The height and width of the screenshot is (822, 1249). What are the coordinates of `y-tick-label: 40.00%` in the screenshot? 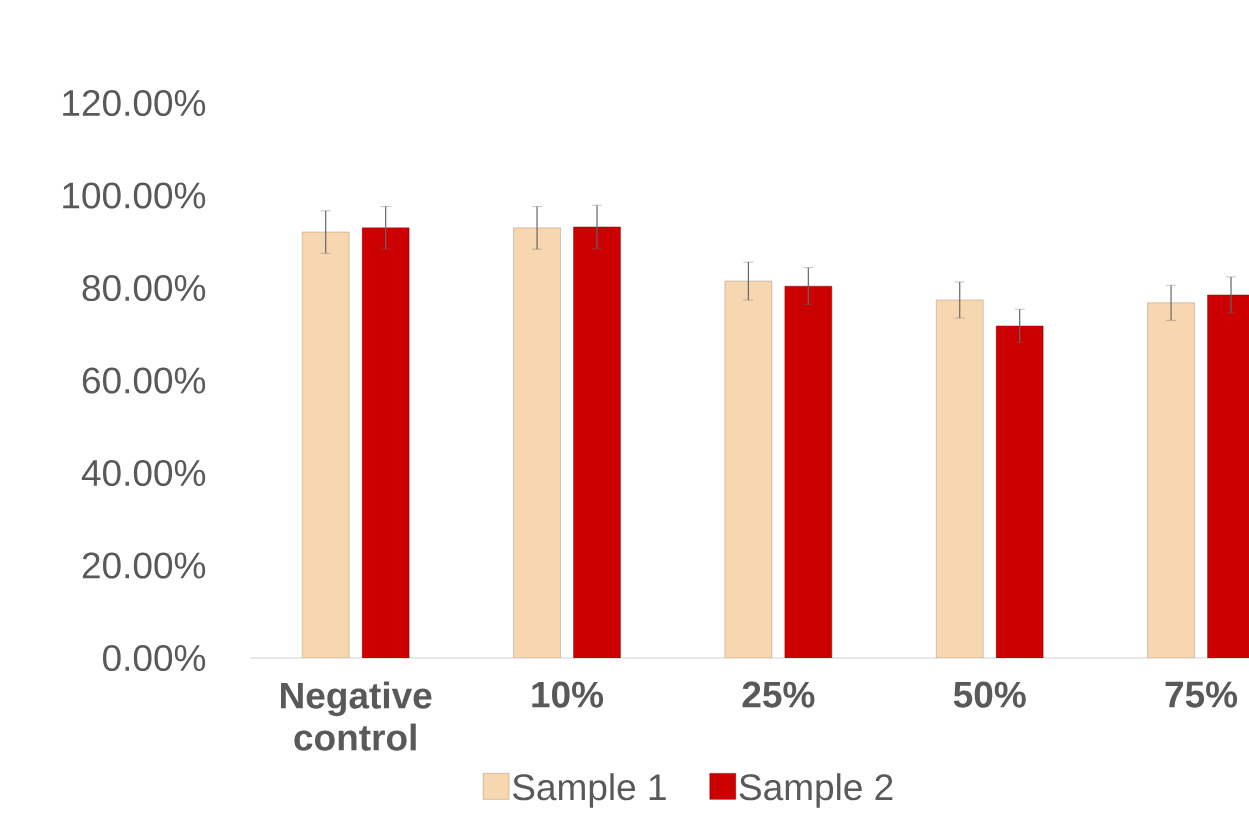 It's located at (143, 473).